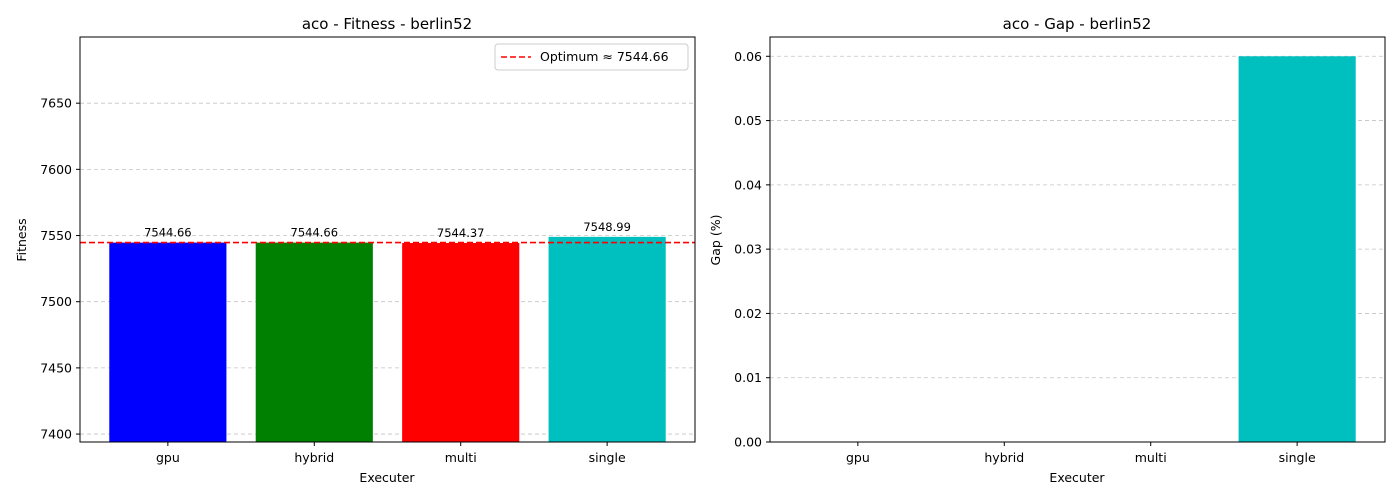  What do you see at coordinates (387, 24) in the screenshot?
I see `fitness-chart-title: aco - Fitness - berlin52` at bounding box center [387, 24].